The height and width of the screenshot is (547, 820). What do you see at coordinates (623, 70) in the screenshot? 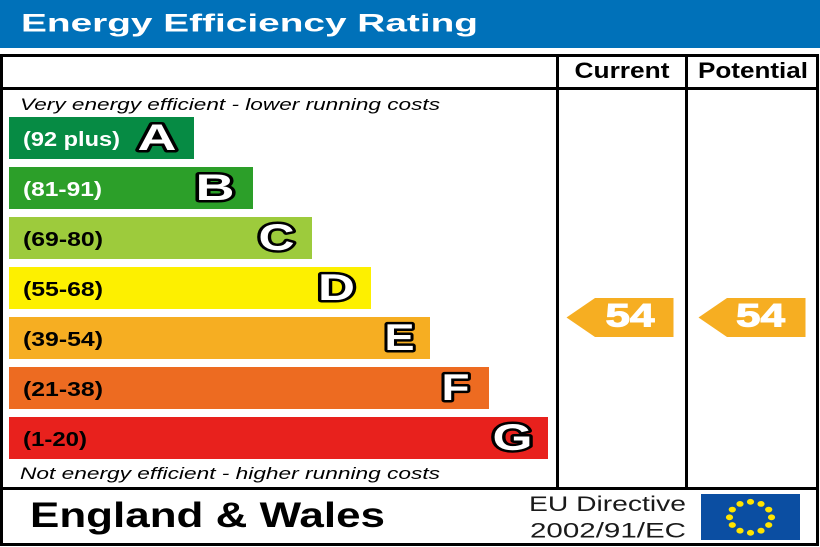
I see `svg-text: Current` at bounding box center [623, 70].